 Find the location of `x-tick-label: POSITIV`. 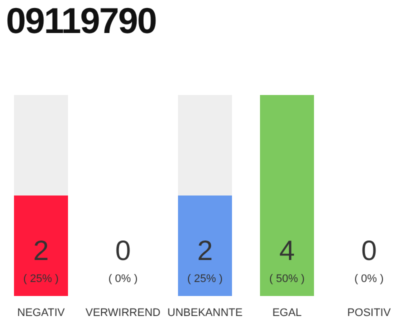

x-tick-label: POSITIV is located at coordinates (369, 313).